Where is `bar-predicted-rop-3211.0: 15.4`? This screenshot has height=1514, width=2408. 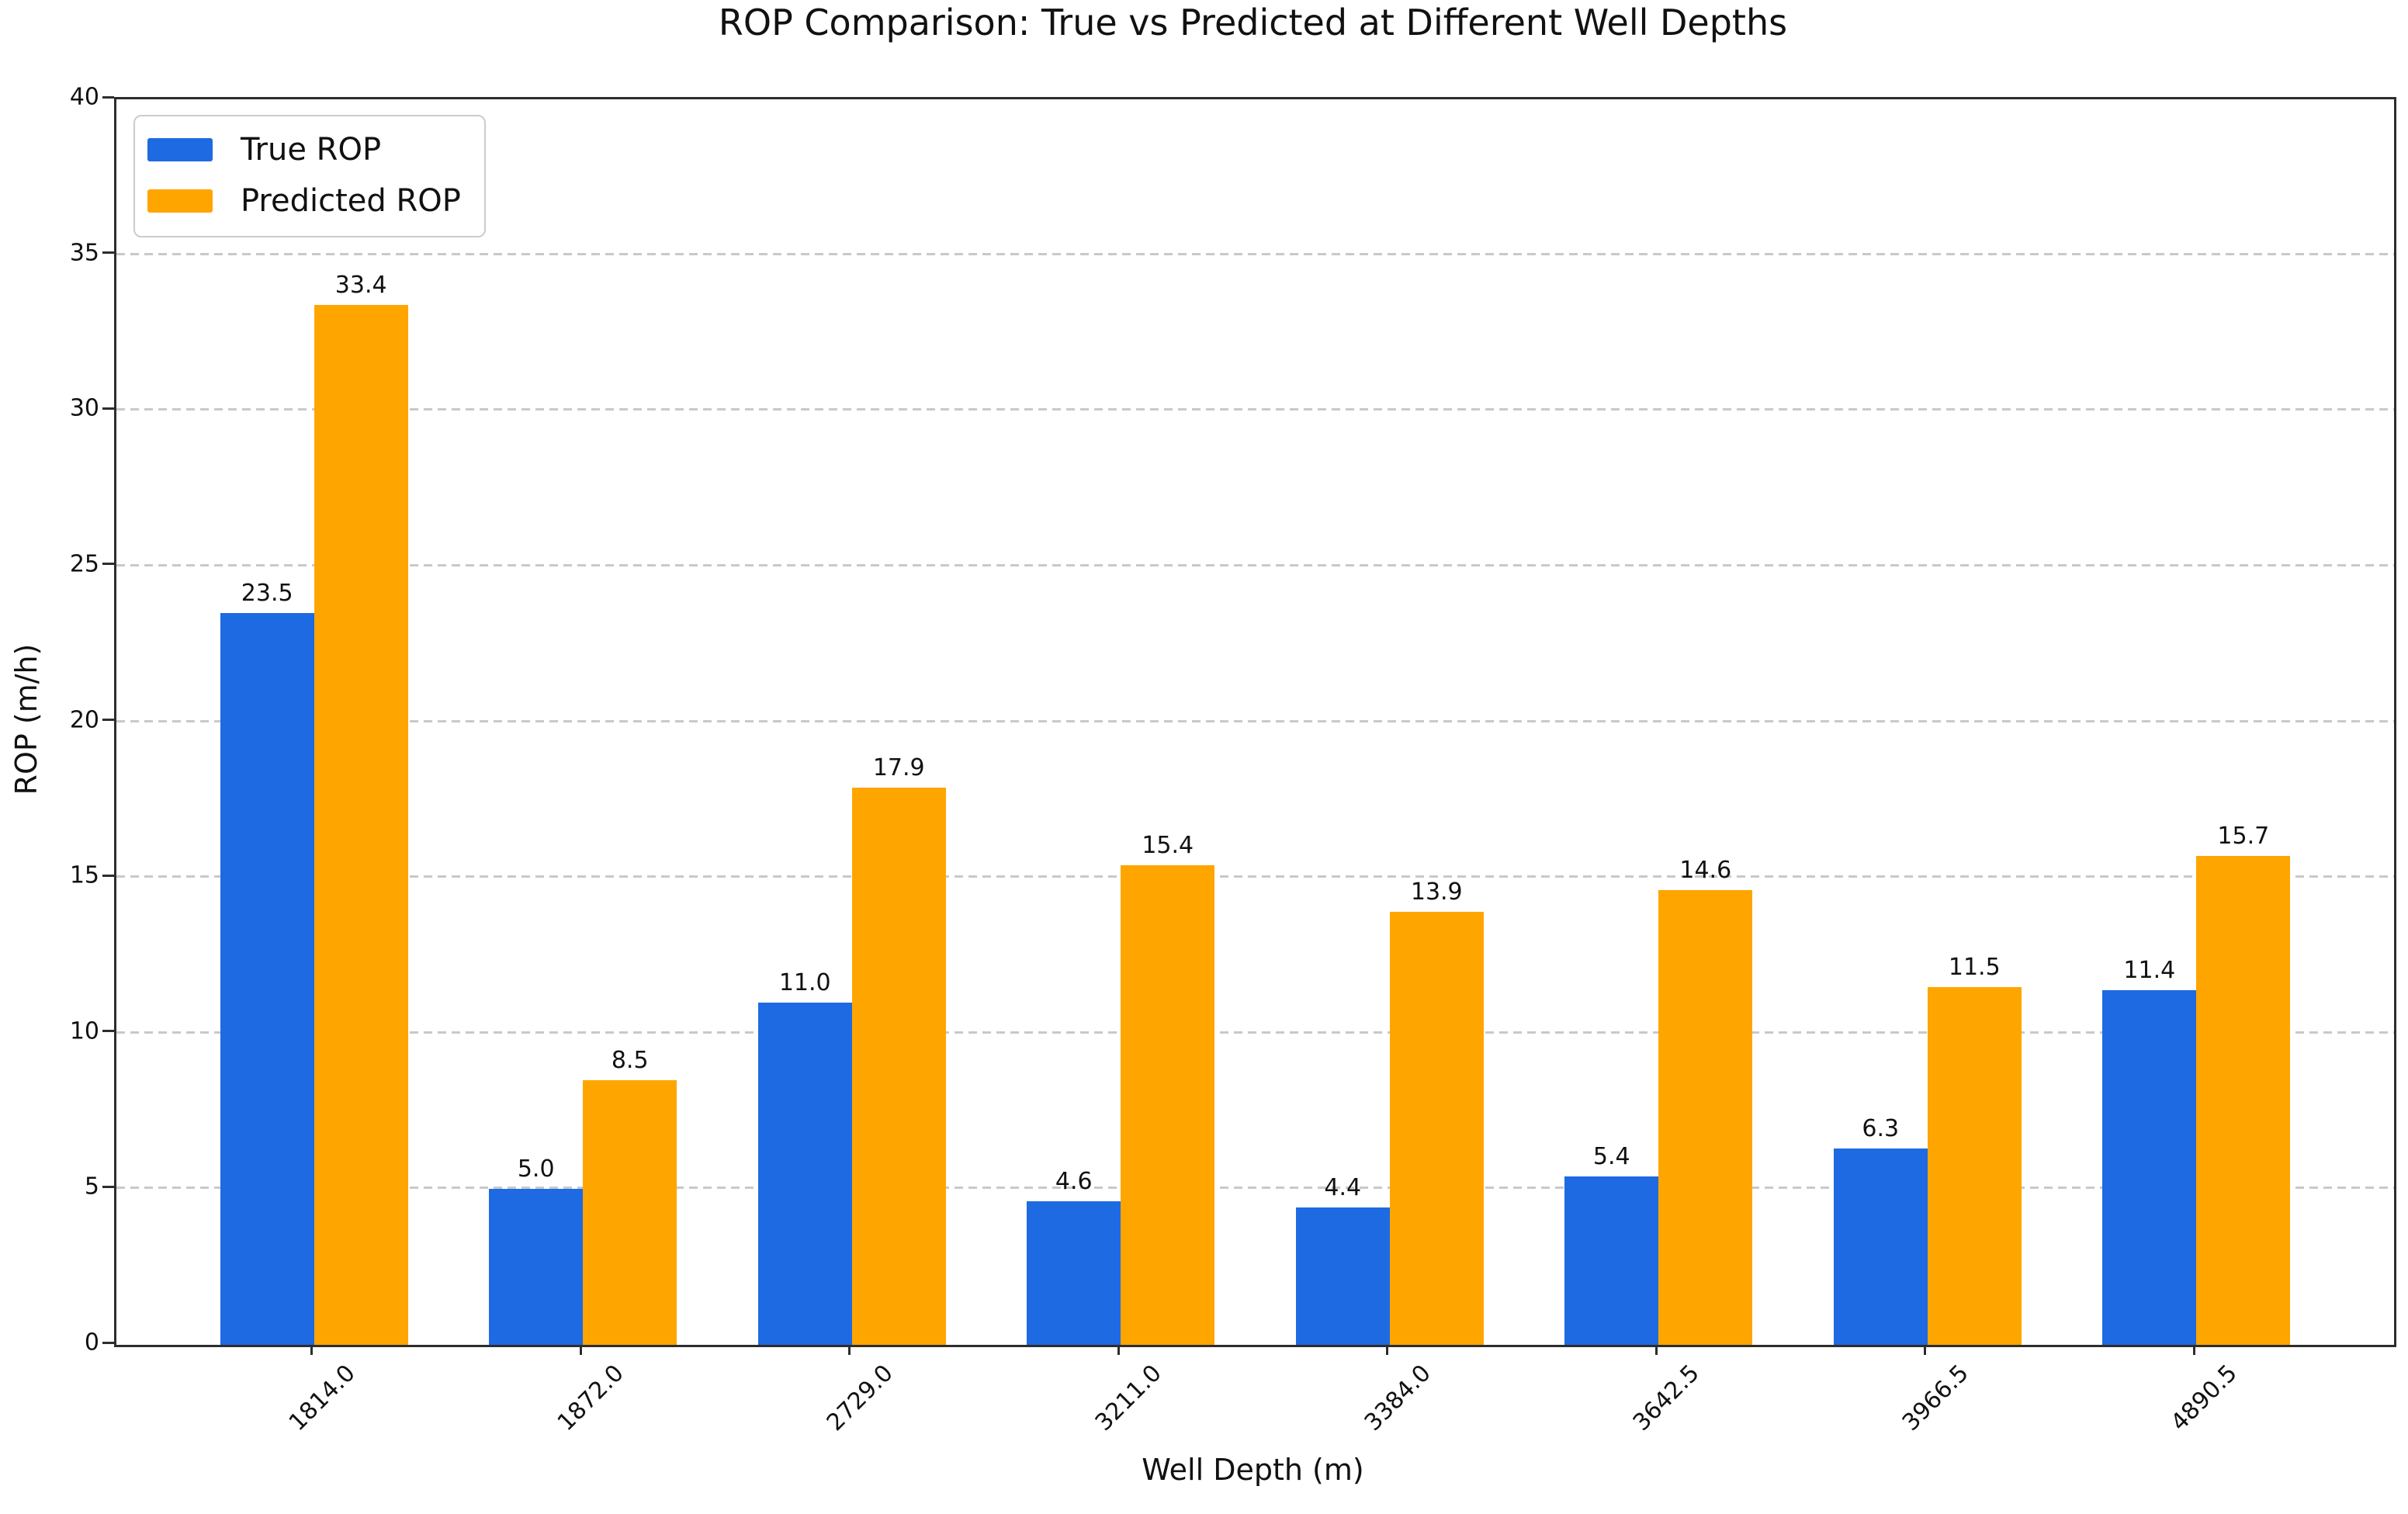
bar-predicted-rop-3211.0: 15.4 is located at coordinates (1168, 1088).